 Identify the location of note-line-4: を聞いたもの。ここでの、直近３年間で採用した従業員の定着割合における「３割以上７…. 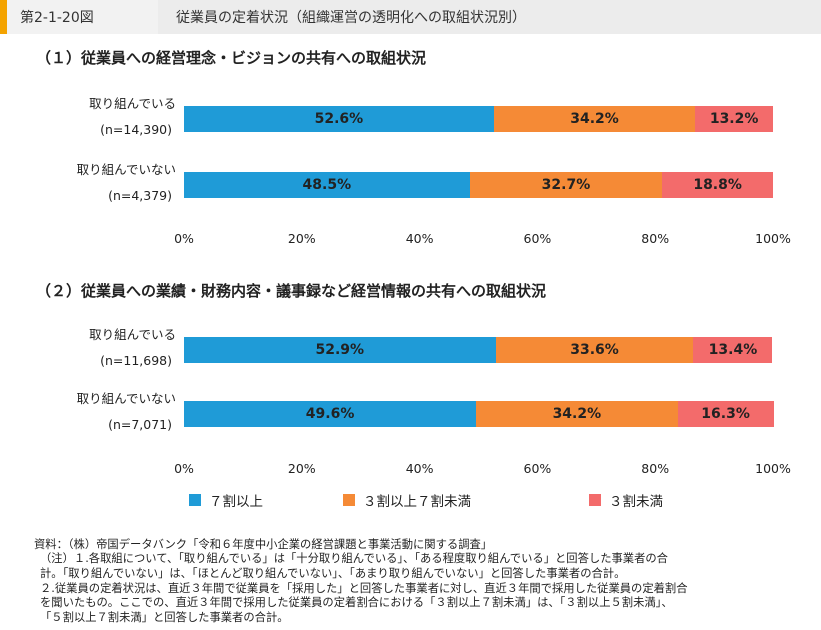
(356, 602).